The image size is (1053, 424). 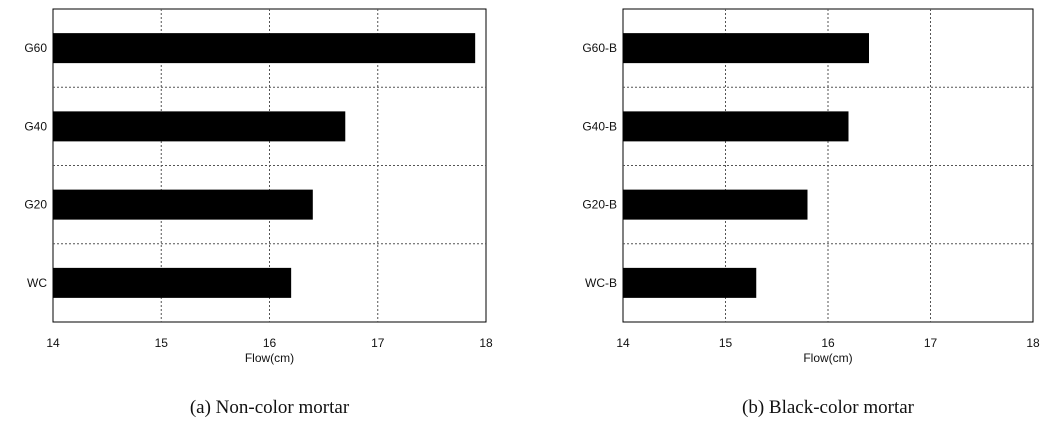 I want to click on category-label: G60-B, so click(x=599, y=48).